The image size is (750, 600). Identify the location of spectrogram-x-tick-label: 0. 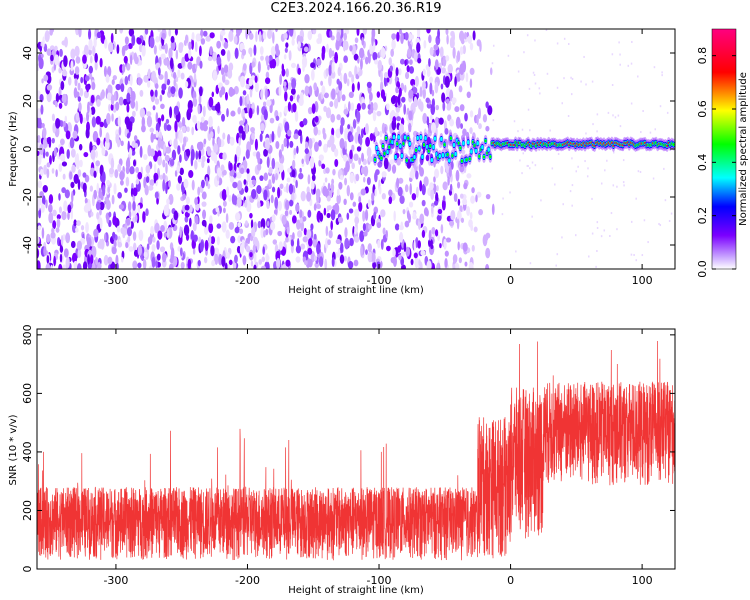
(510, 280).